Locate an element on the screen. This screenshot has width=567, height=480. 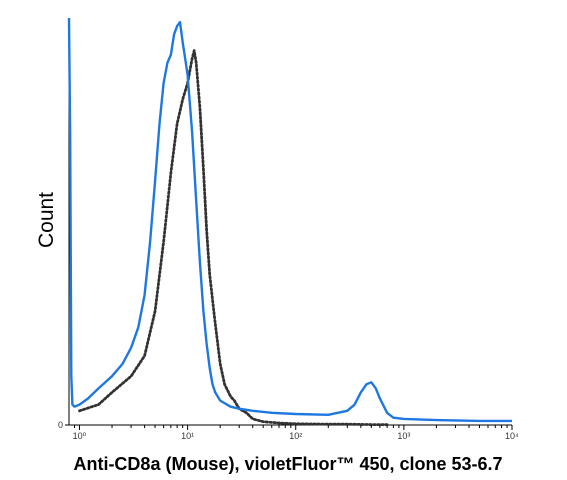
y-axis-label: Count is located at coordinates (46, 220).